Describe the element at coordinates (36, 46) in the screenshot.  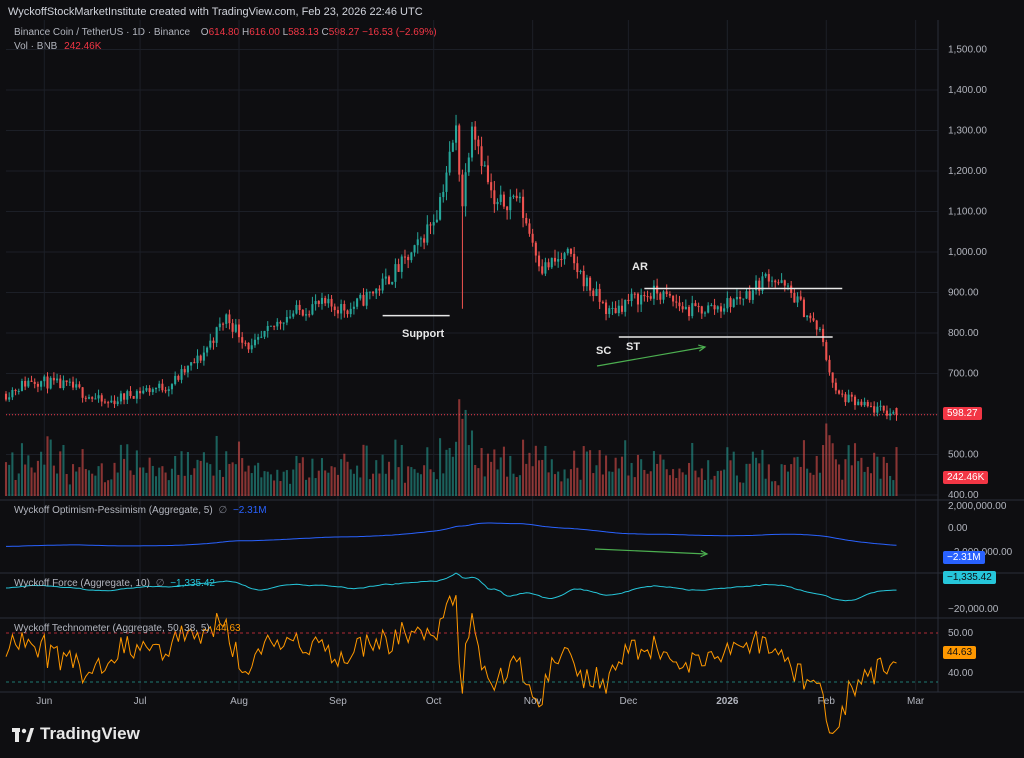
I see `volume-label: Vol · BNB` at that location.